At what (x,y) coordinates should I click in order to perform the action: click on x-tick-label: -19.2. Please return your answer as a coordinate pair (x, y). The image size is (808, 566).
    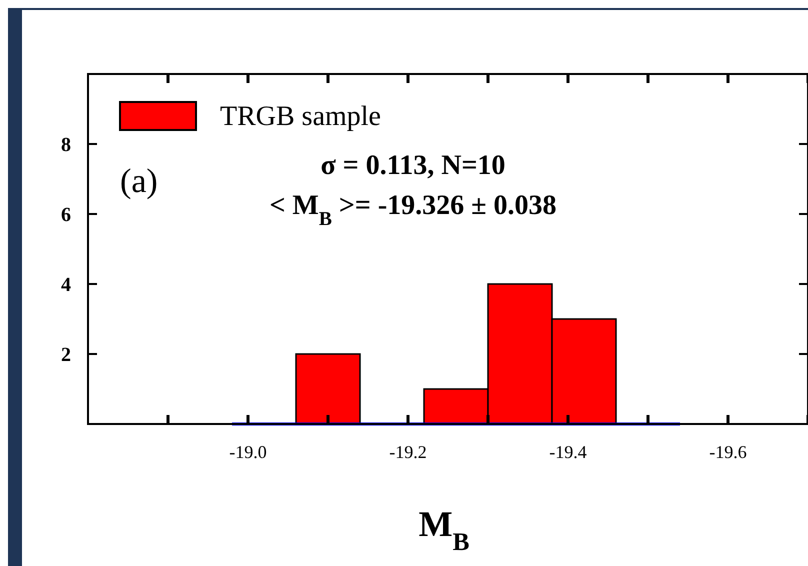
    Looking at the image, I should click on (408, 452).